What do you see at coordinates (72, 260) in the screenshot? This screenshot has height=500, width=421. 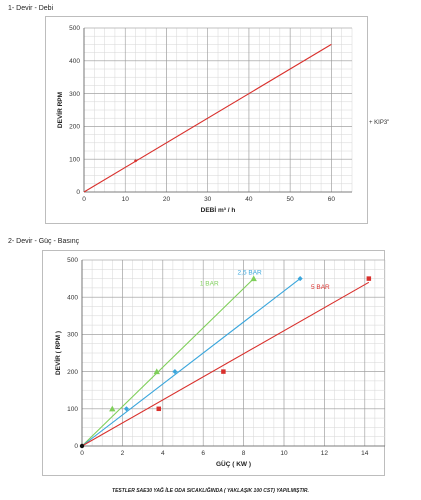 I see `chart2-y-tick-label: 500` at bounding box center [72, 260].